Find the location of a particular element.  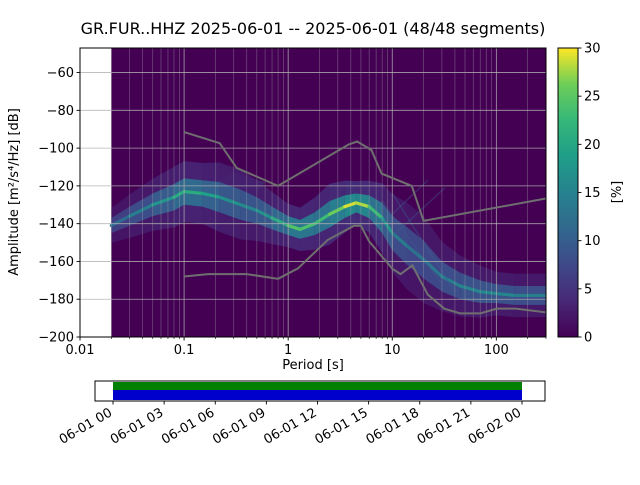

colorbar-tick-label: 15 is located at coordinates (592, 193).